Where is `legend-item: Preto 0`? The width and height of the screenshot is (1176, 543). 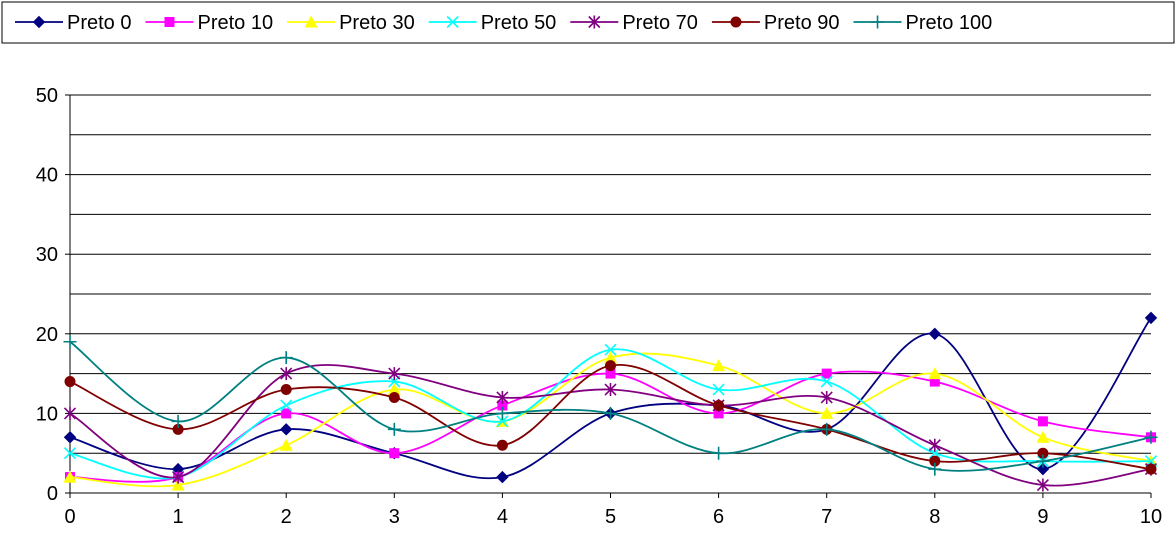 legend-item: Preto 0 is located at coordinates (73, 23).